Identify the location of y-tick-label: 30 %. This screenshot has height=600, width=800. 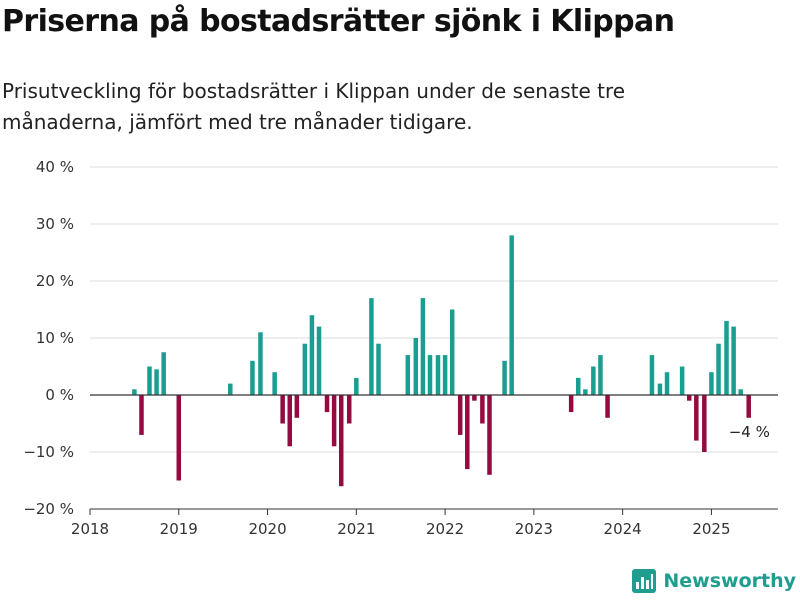
(55, 224).